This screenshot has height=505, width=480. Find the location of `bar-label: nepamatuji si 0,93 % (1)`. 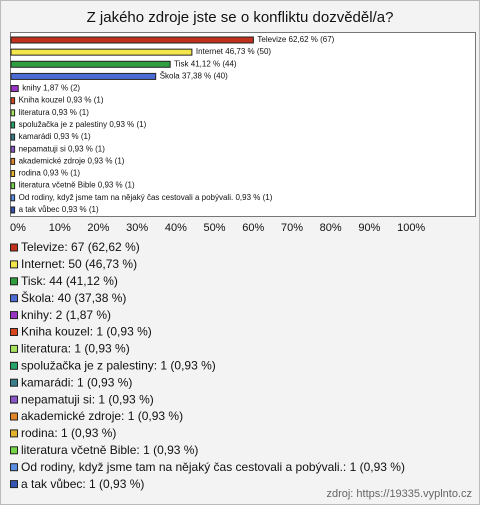

bar-label: nepamatuji si 0,93 % (1) is located at coordinates (62, 148).